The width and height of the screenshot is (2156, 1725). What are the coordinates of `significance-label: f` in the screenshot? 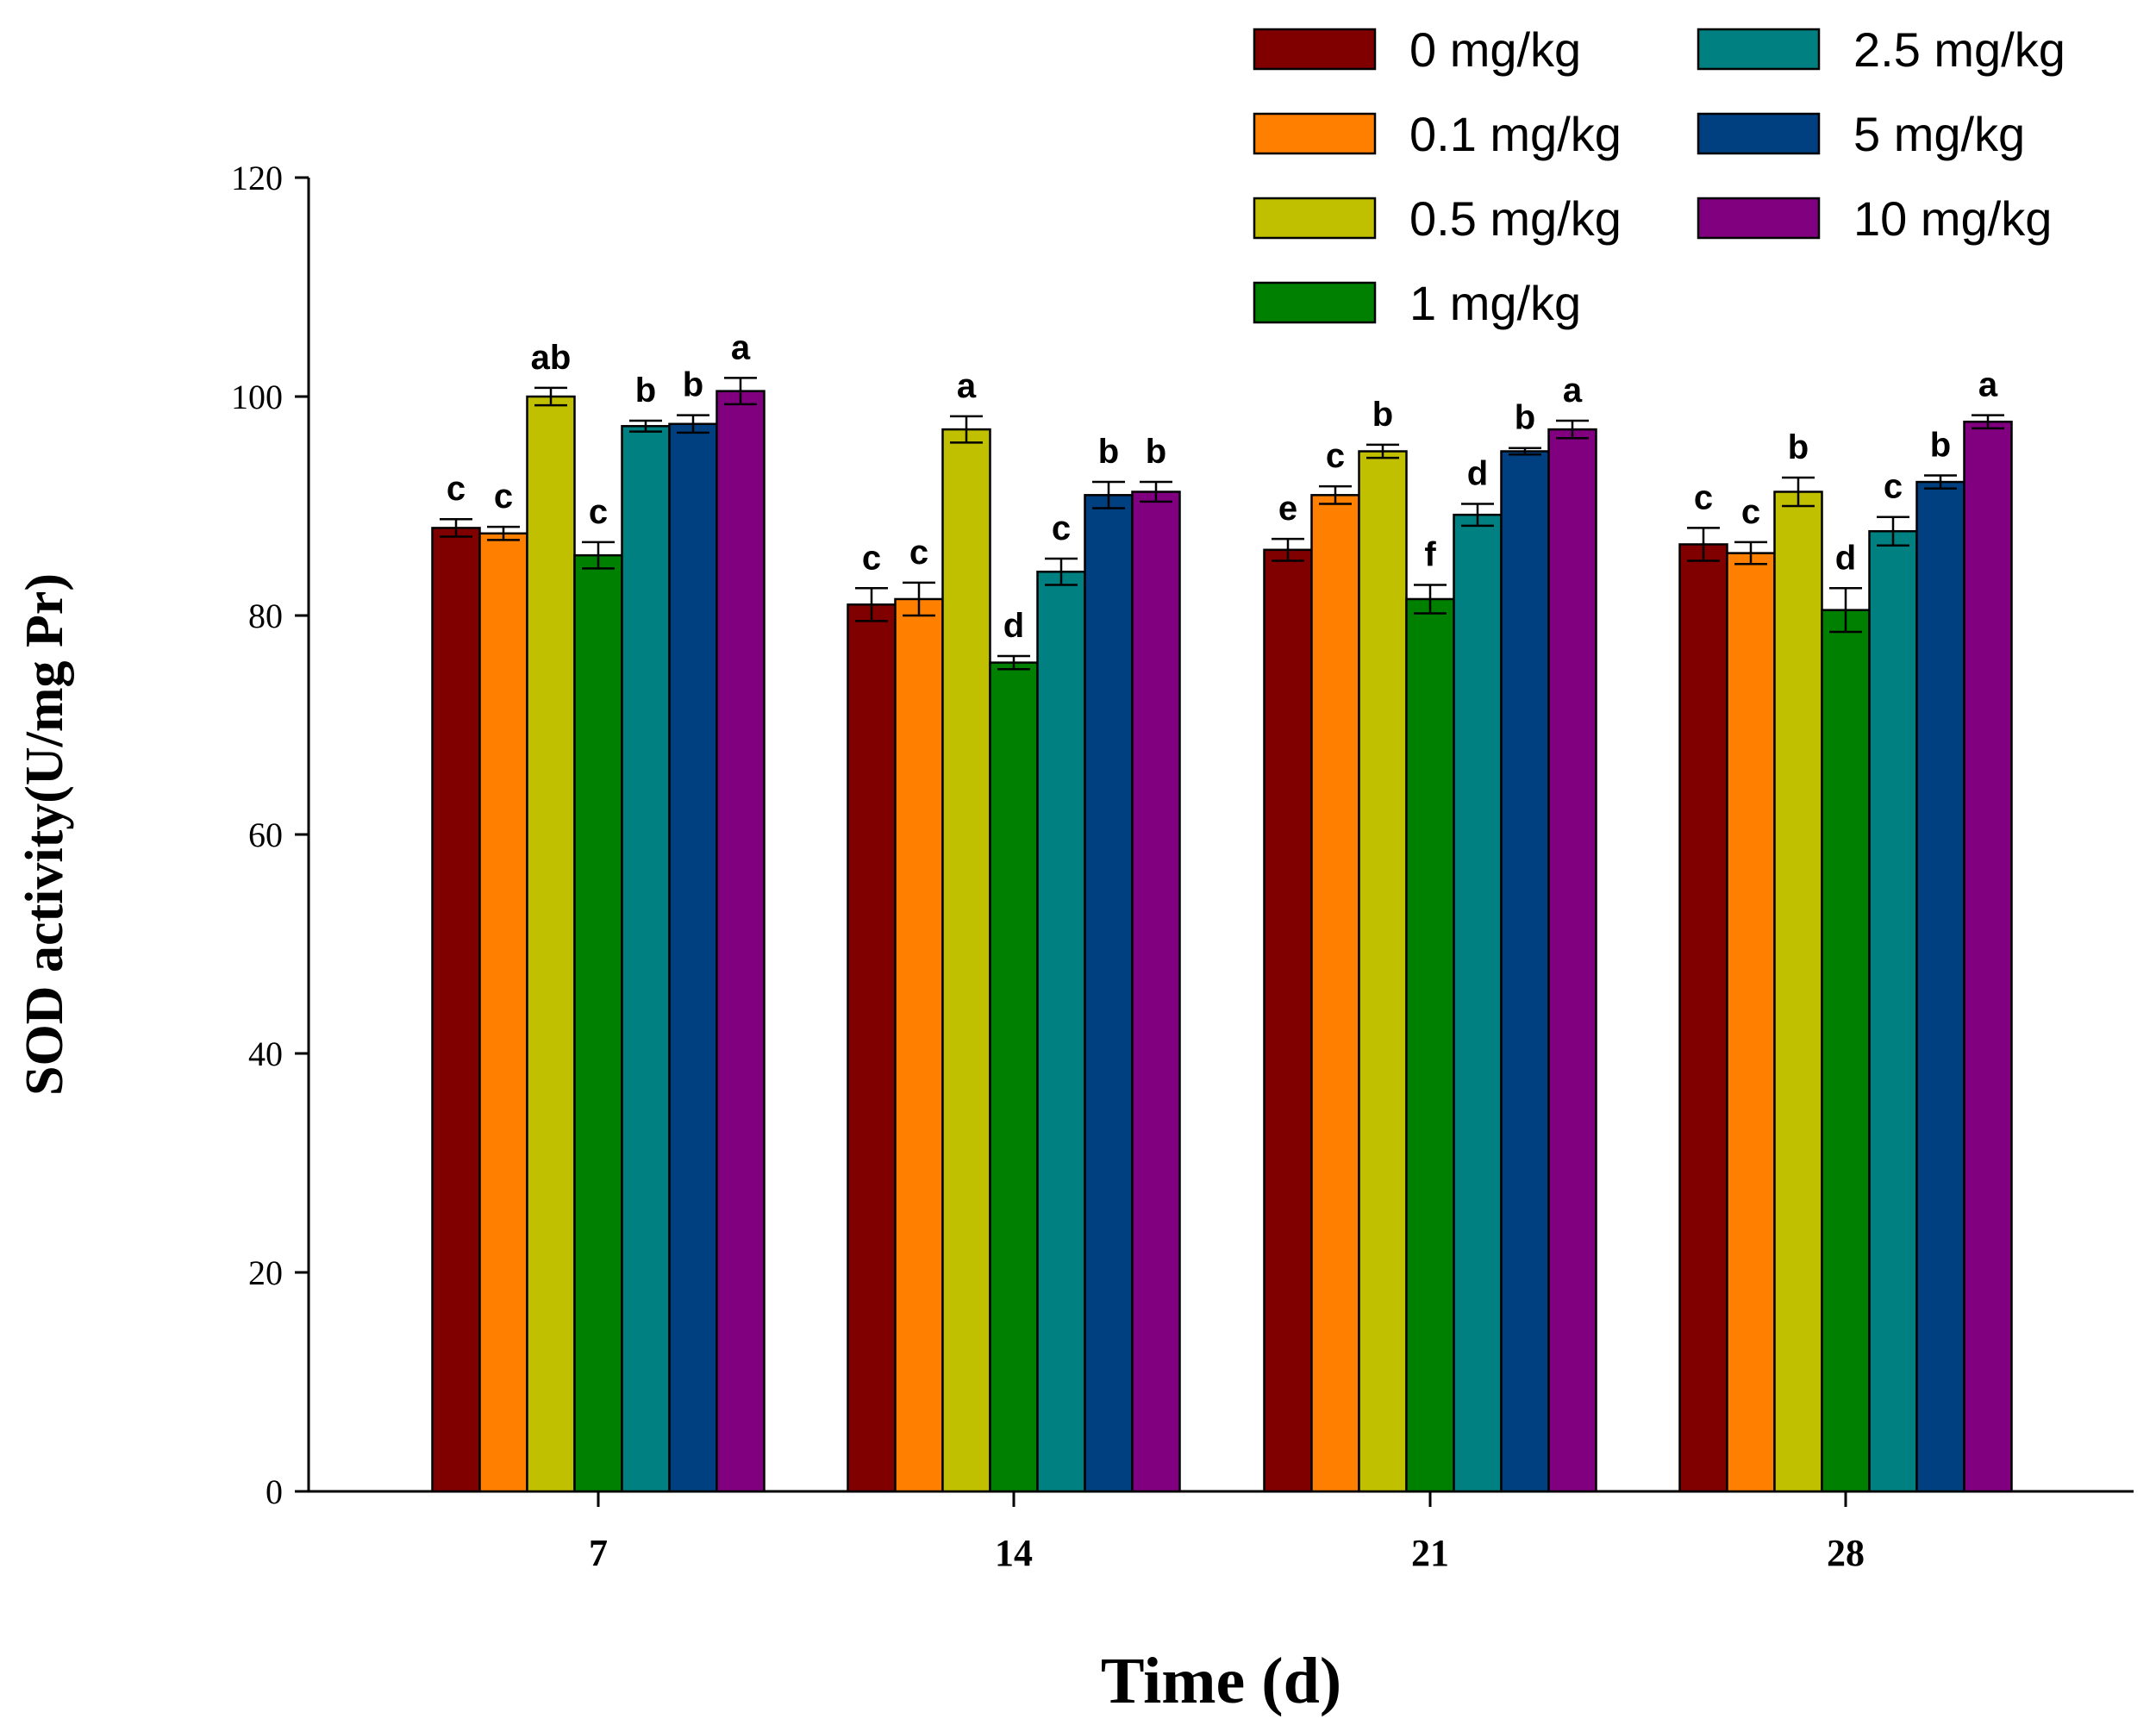 It's located at (1430, 554).